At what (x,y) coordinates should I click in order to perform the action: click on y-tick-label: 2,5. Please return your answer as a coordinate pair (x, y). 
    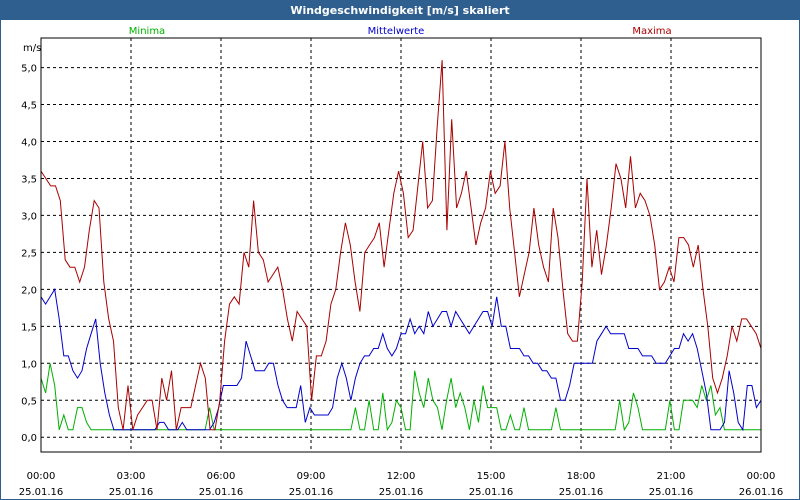
    Looking at the image, I should click on (29, 253).